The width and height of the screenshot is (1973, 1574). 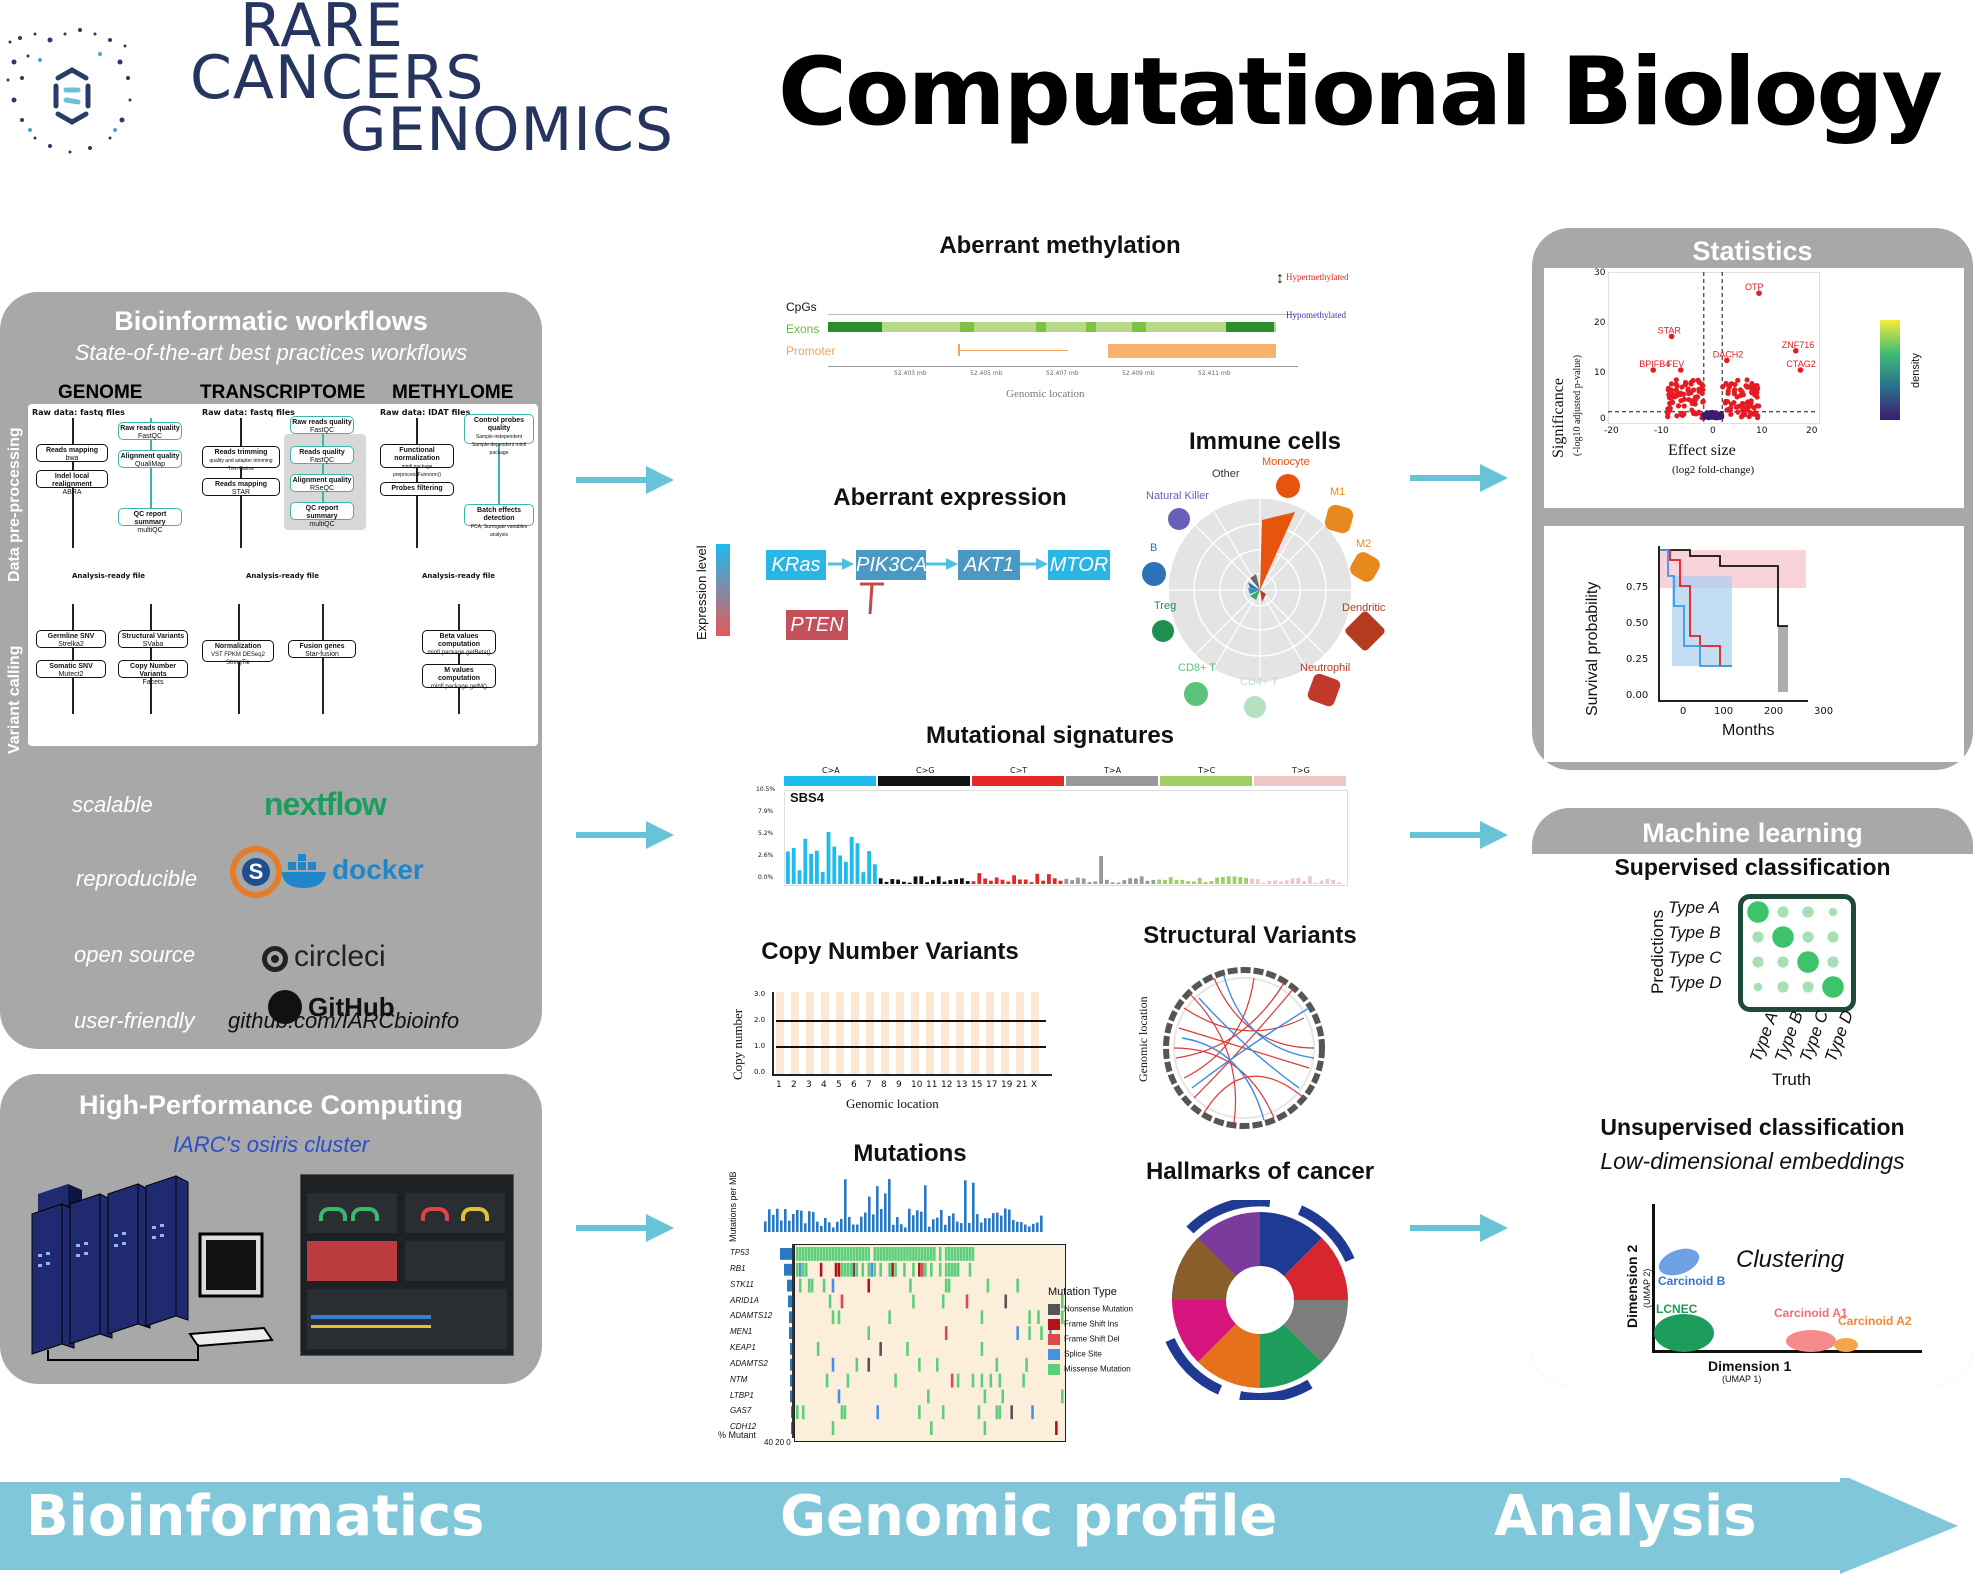 What do you see at coordinates (869, 1085) in the screenshot?
I see `cnv-chrom-label: 7` at bounding box center [869, 1085].